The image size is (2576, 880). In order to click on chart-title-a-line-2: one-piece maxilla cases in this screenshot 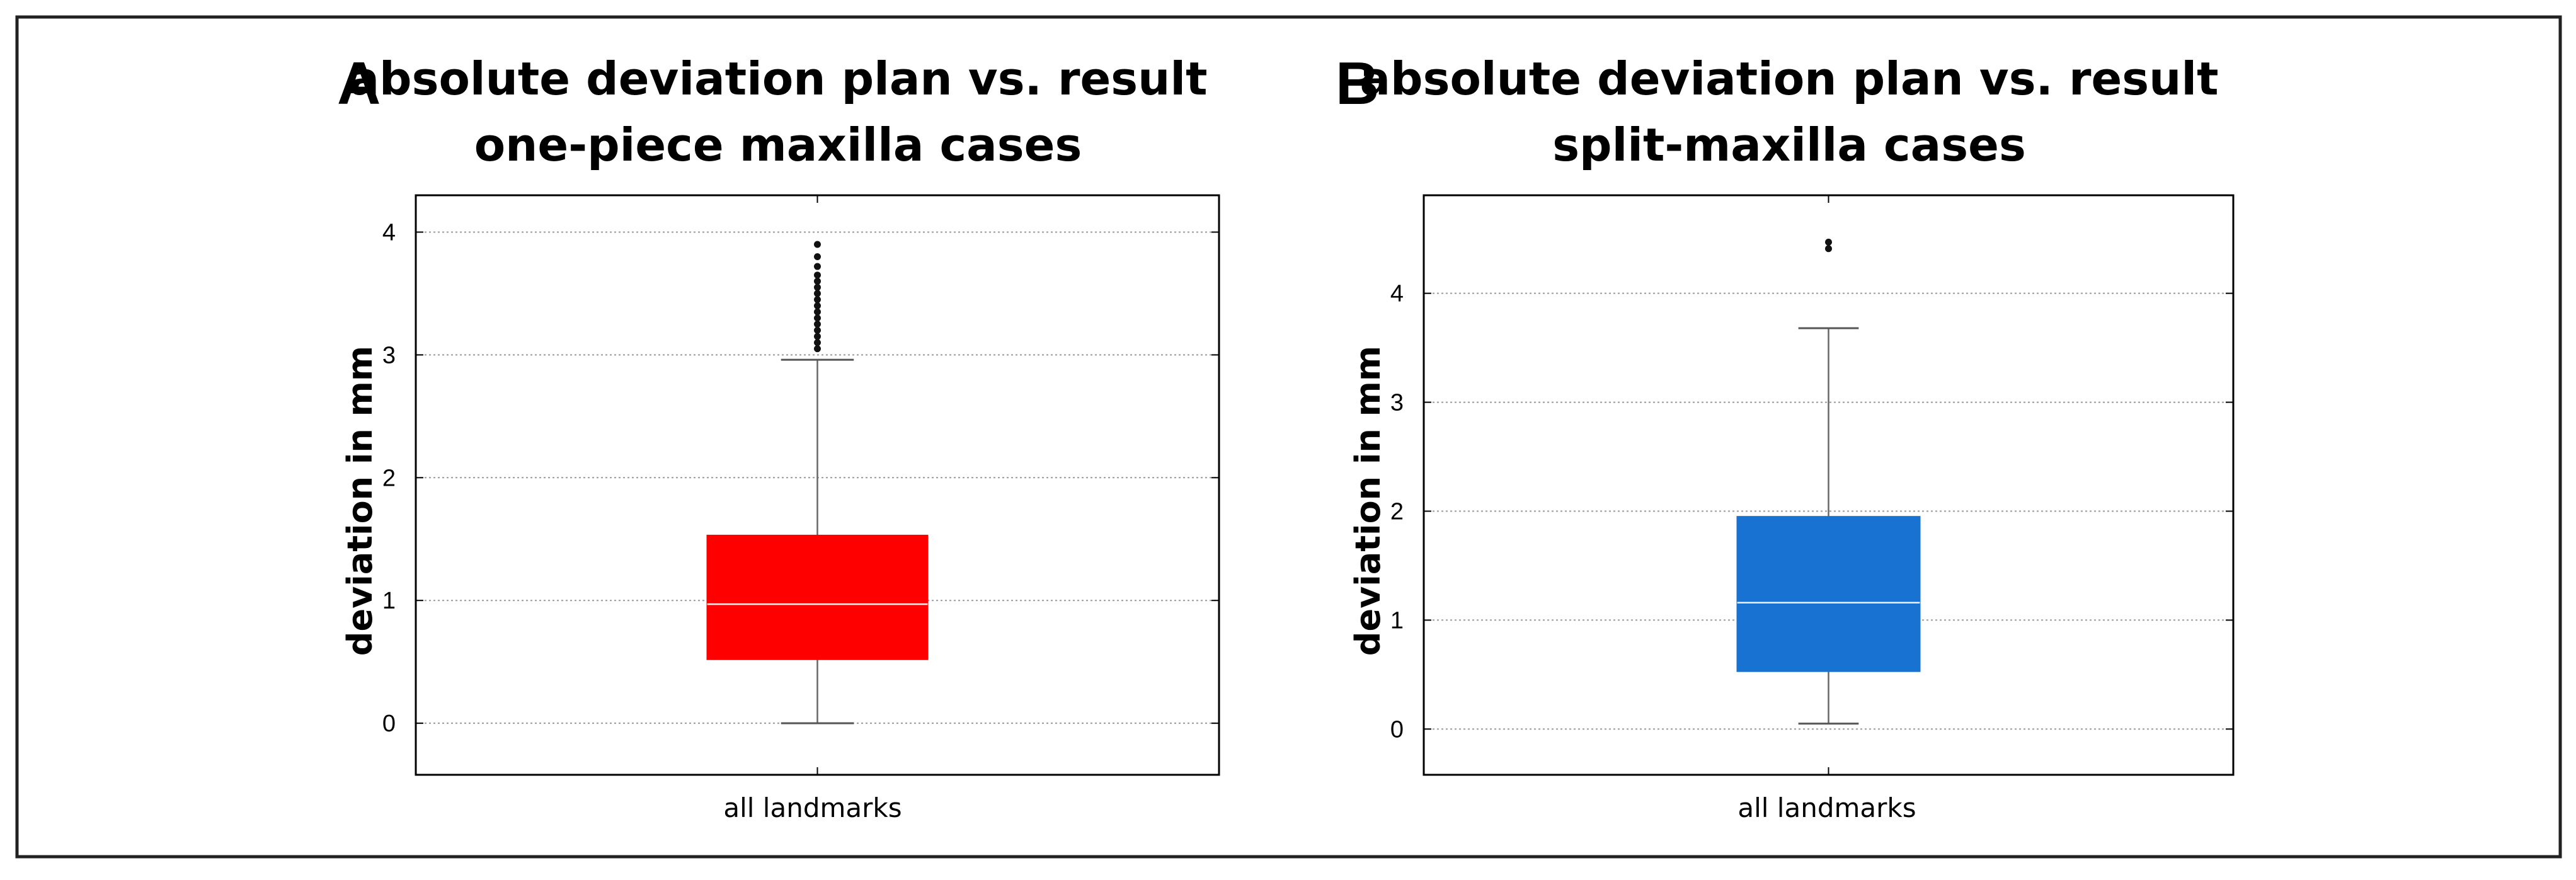, I will do `click(778, 144)`.